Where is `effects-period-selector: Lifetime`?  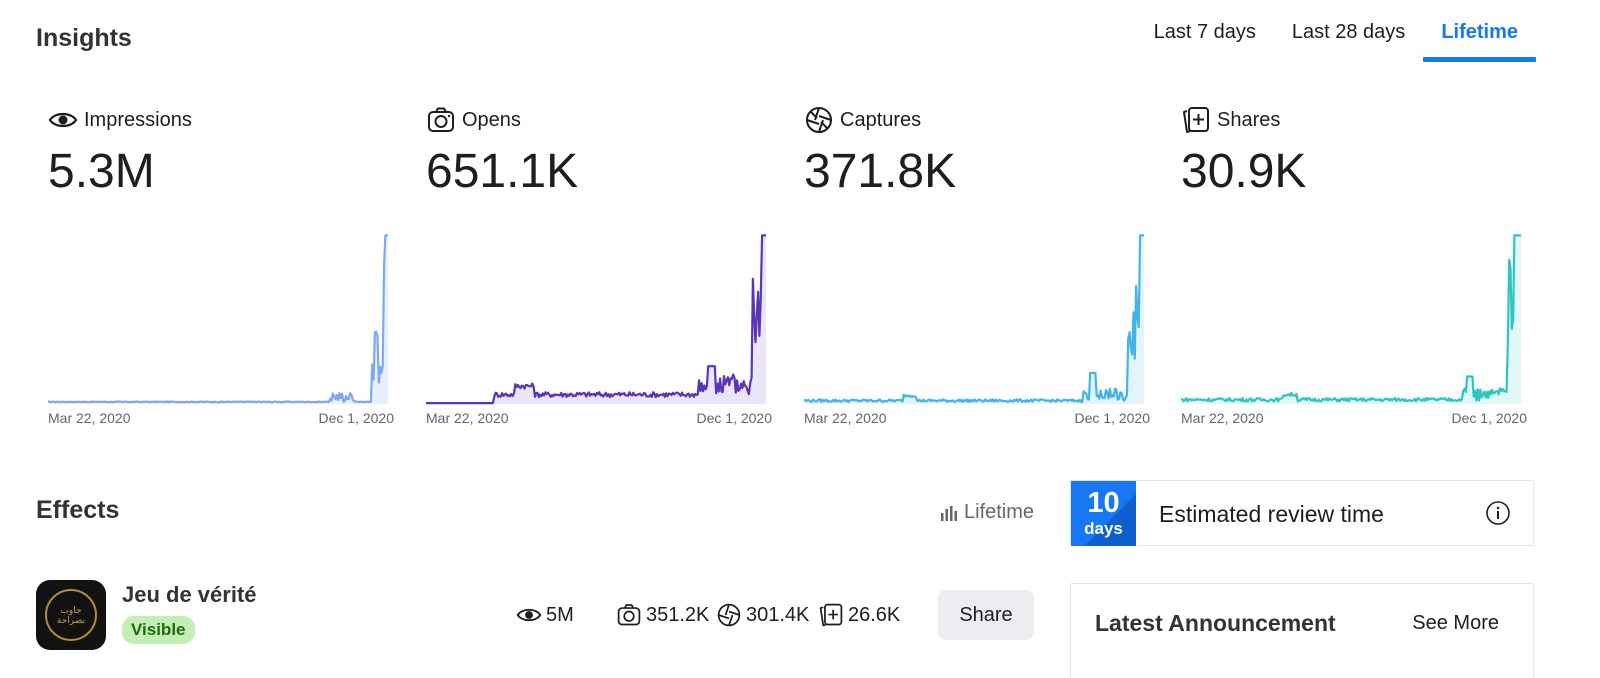 effects-period-selector: Lifetime is located at coordinates (987, 512).